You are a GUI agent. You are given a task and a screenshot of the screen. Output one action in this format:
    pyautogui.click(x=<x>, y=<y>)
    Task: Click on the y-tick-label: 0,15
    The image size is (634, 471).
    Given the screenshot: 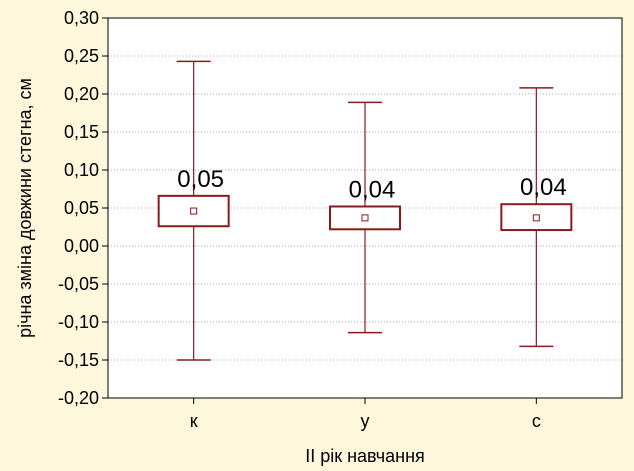 What is the action you would take?
    pyautogui.click(x=81, y=132)
    